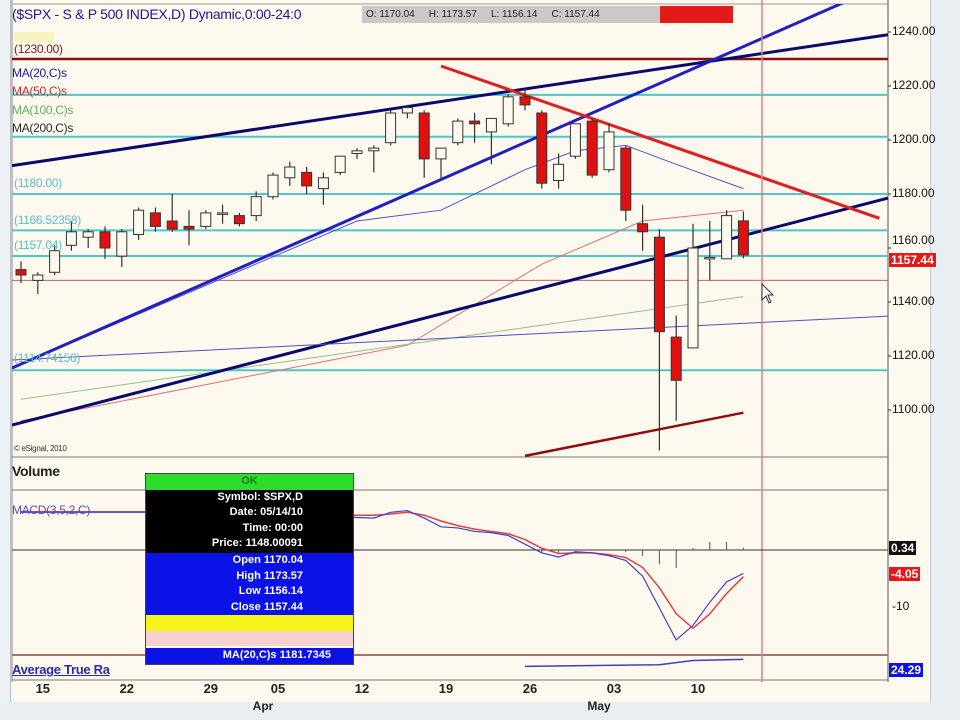 Image resolution: width=960 pixels, height=720 pixels. Describe the element at coordinates (5, 351) in the screenshot. I see `window-left-edge` at that location.